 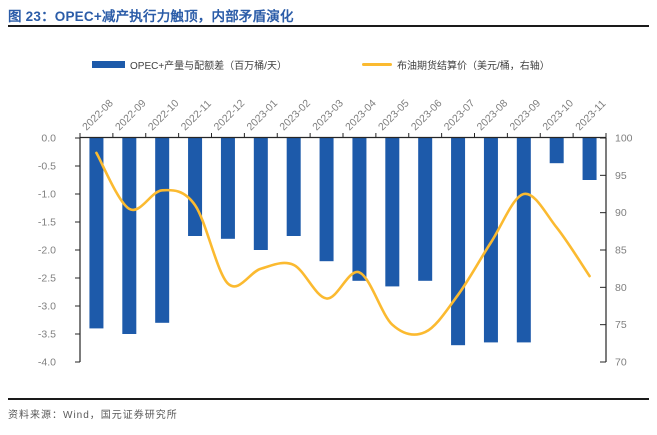 I want to click on x-label-2023-06: 2023-06, so click(x=427, y=115).